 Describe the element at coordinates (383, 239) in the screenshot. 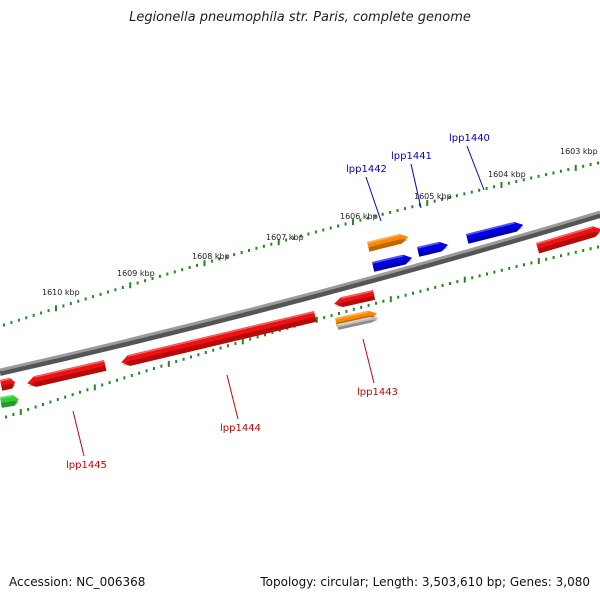

I see `gene-orange-forward-highlight` at that location.